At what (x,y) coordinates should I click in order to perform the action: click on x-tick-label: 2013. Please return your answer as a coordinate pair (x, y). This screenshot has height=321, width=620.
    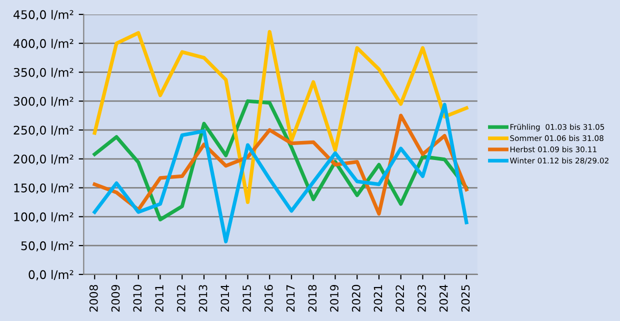
    Looking at the image, I should click on (203, 298).